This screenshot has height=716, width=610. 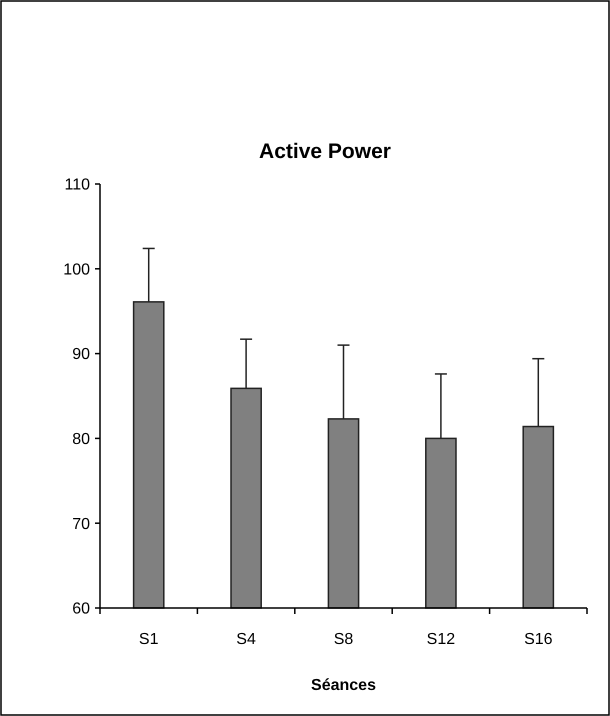 What do you see at coordinates (76, 269) in the screenshot?
I see `y-tick-label: 100` at bounding box center [76, 269].